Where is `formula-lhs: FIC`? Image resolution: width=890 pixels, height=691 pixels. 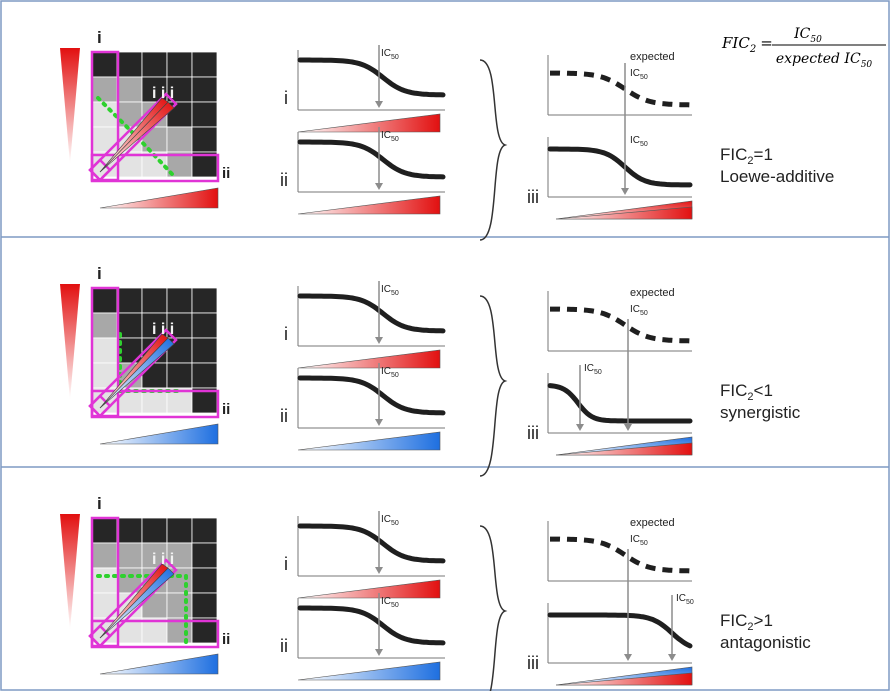 formula-lhs: FIC is located at coordinates (735, 43).